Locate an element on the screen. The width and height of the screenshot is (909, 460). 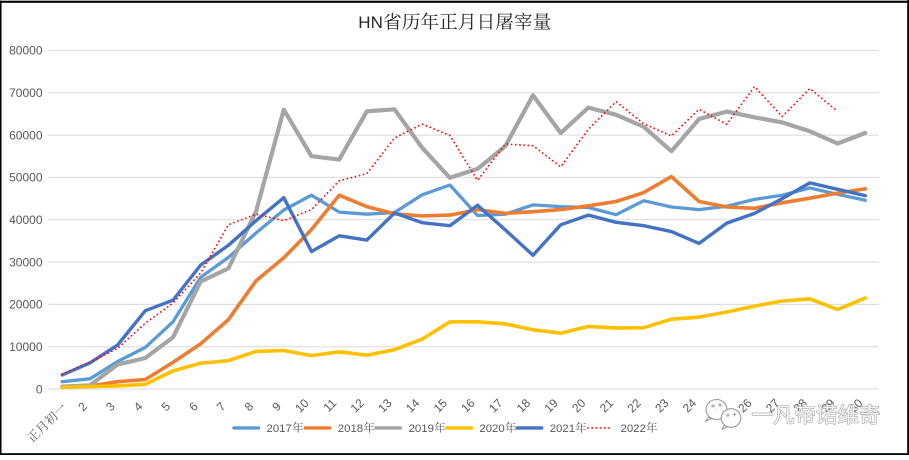
svg-text: 60000 is located at coordinates (26, 135).